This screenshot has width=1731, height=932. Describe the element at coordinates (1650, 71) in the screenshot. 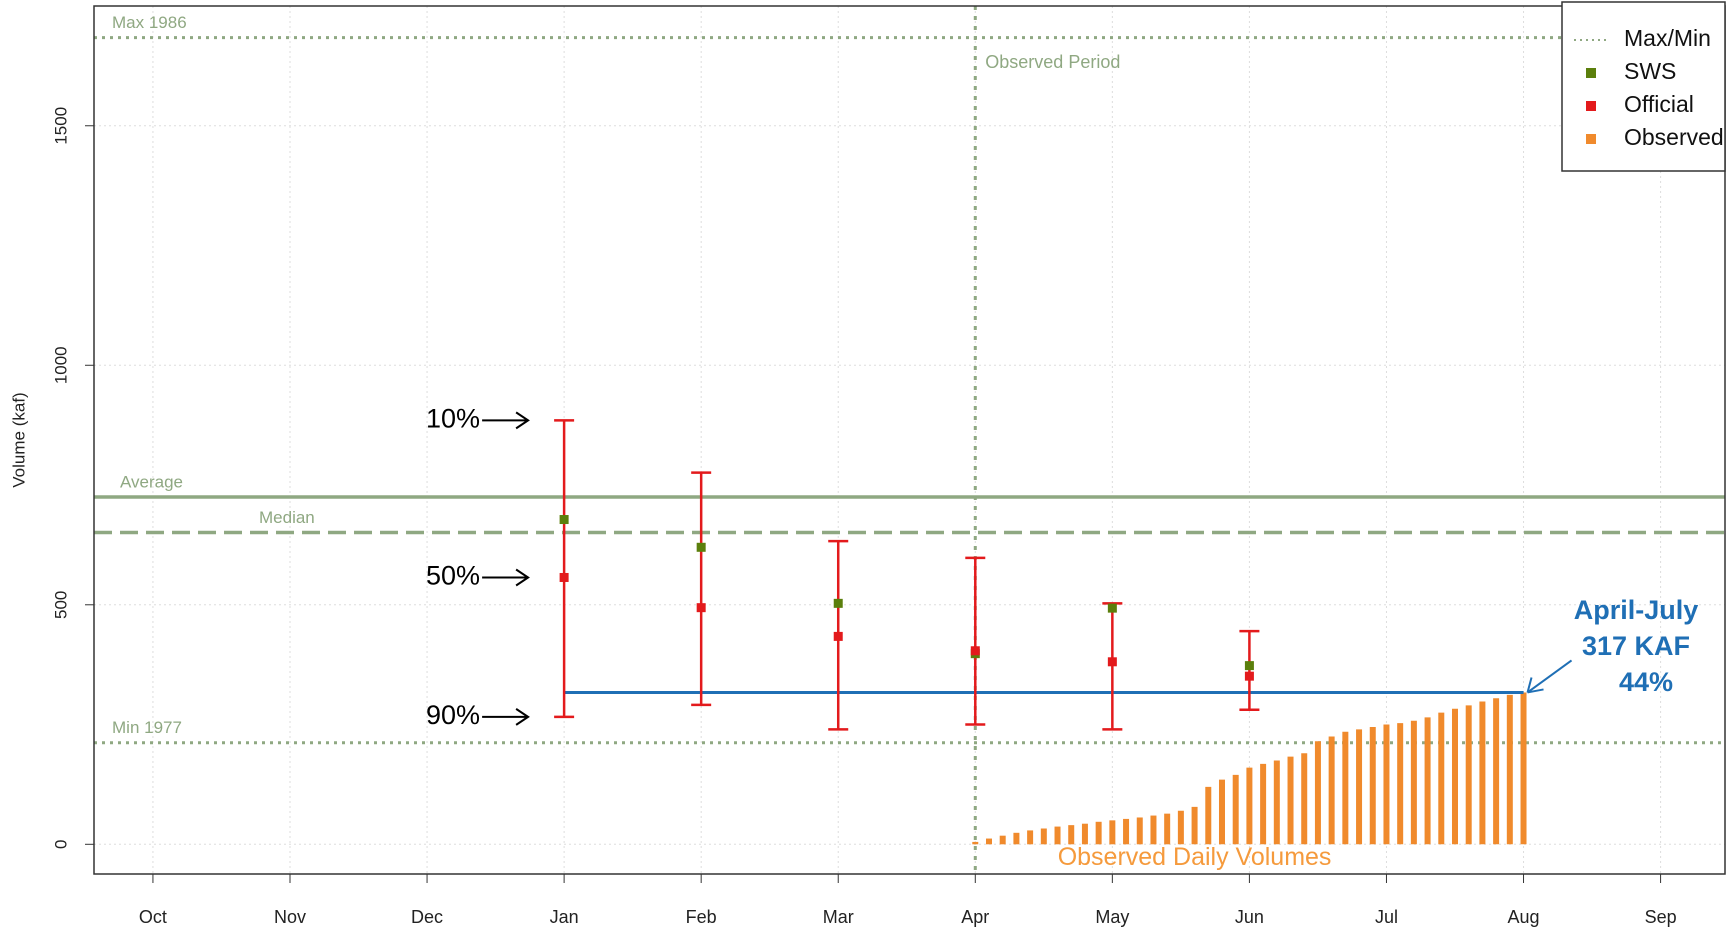

I see `legend-label: SWS` at that location.